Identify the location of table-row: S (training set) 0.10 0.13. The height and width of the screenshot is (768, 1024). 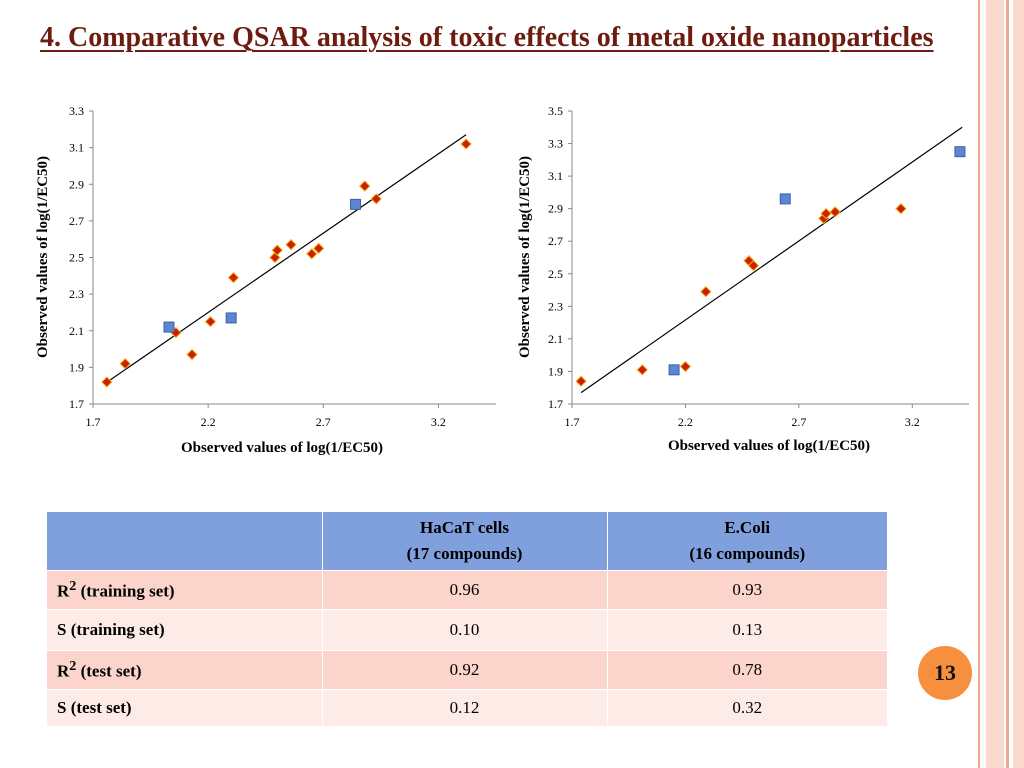
(467, 630).